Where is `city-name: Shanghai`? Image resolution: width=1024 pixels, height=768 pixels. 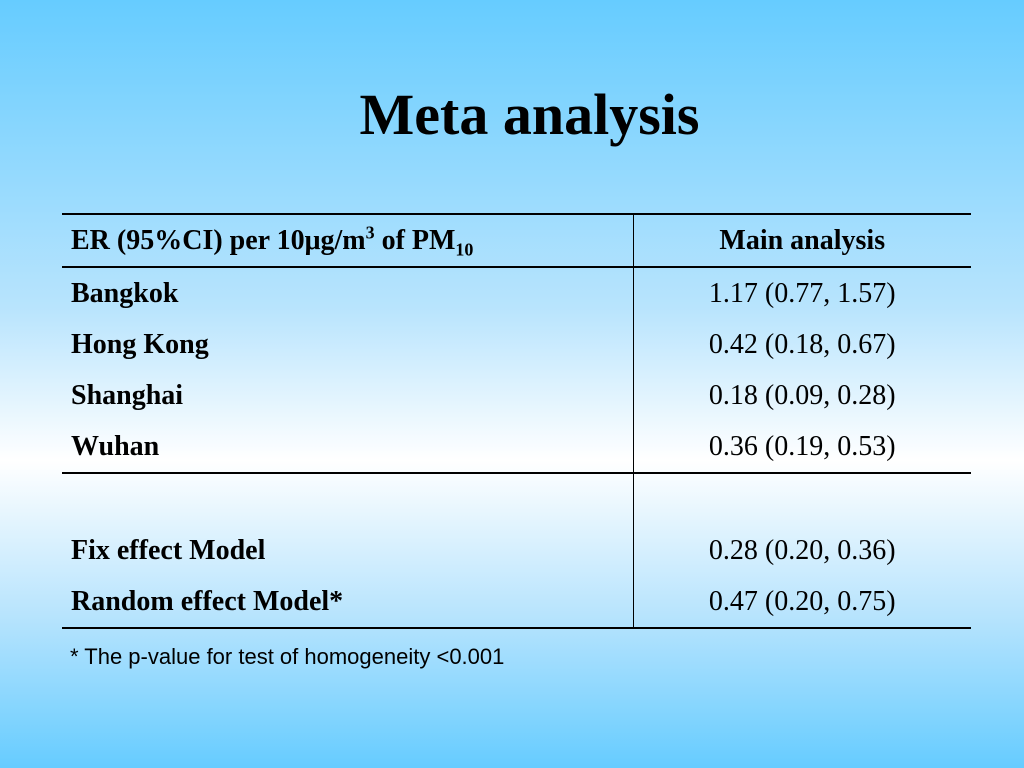 city-name: Shanghai is located at coordinates (348, 395).